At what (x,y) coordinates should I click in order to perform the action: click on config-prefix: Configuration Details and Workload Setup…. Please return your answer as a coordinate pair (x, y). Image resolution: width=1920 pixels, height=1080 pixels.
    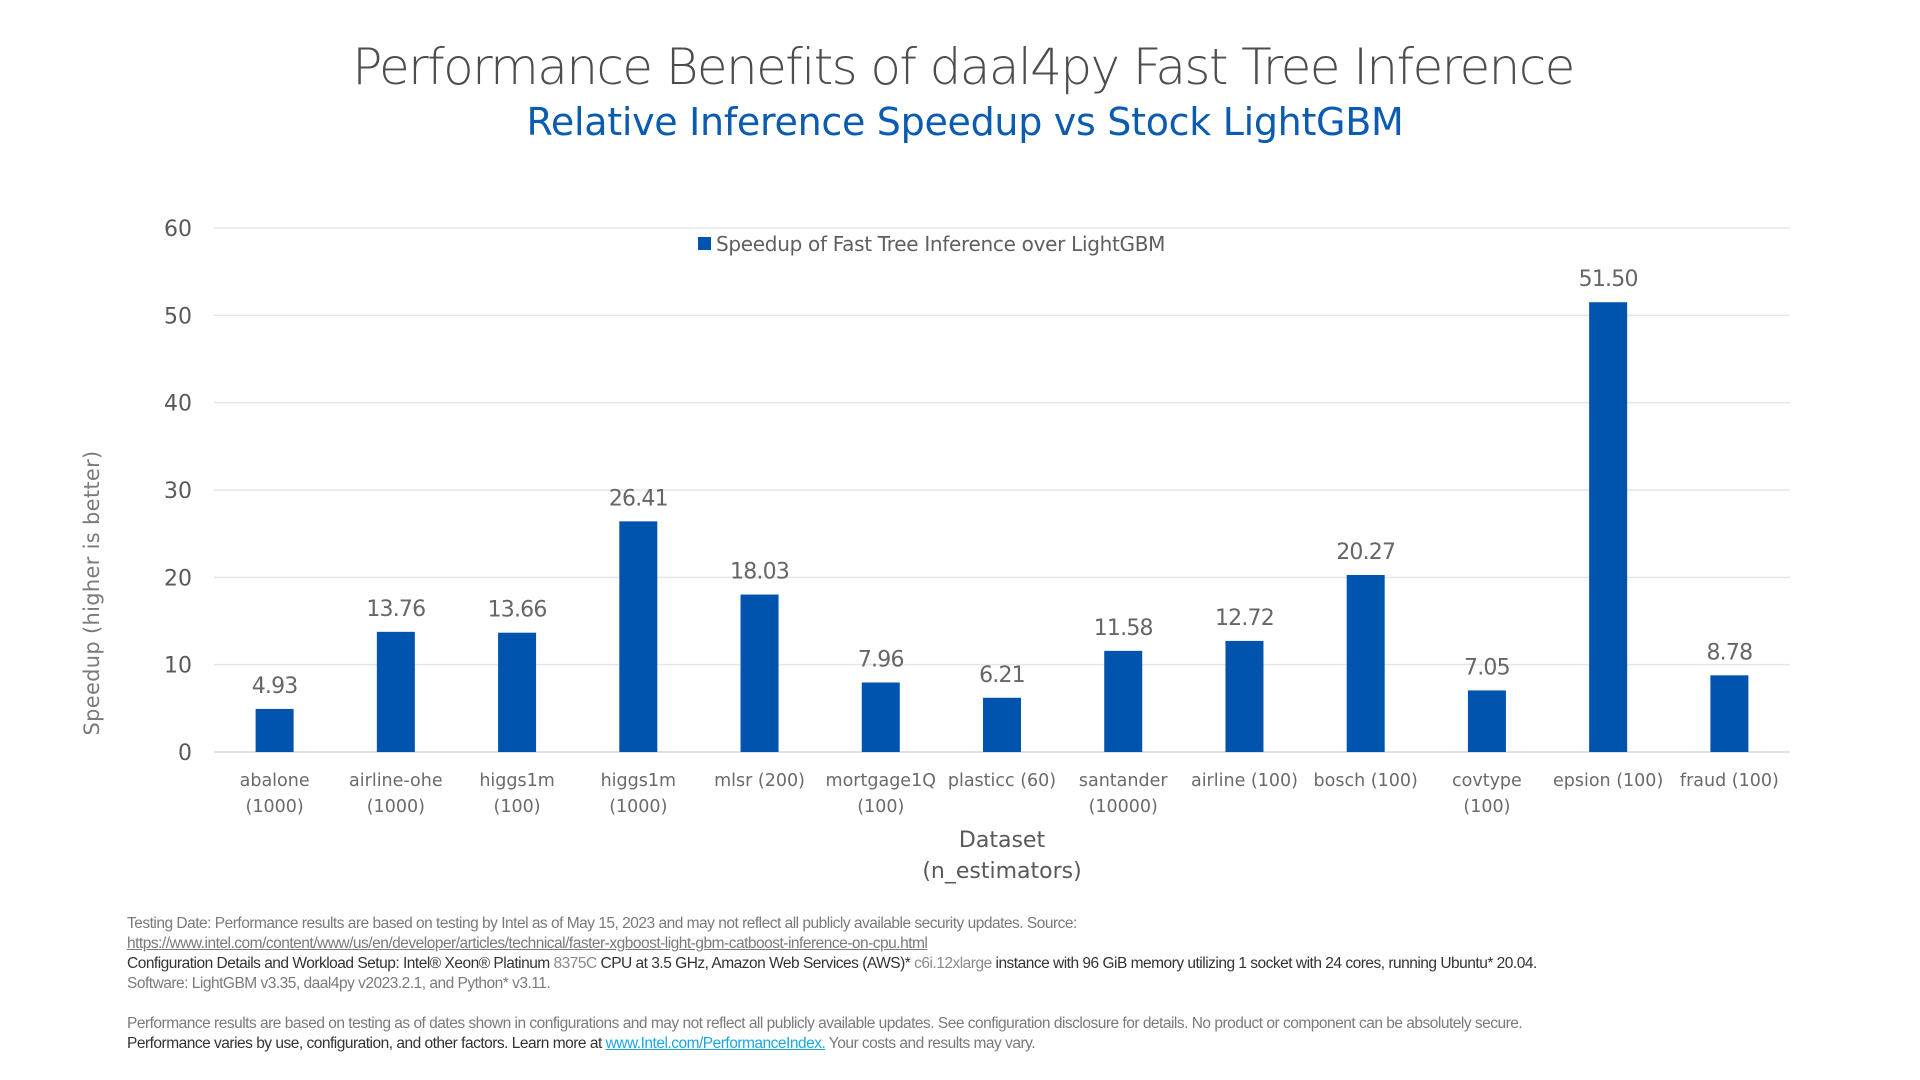
    Looking at the image, I should click on (340, 963).